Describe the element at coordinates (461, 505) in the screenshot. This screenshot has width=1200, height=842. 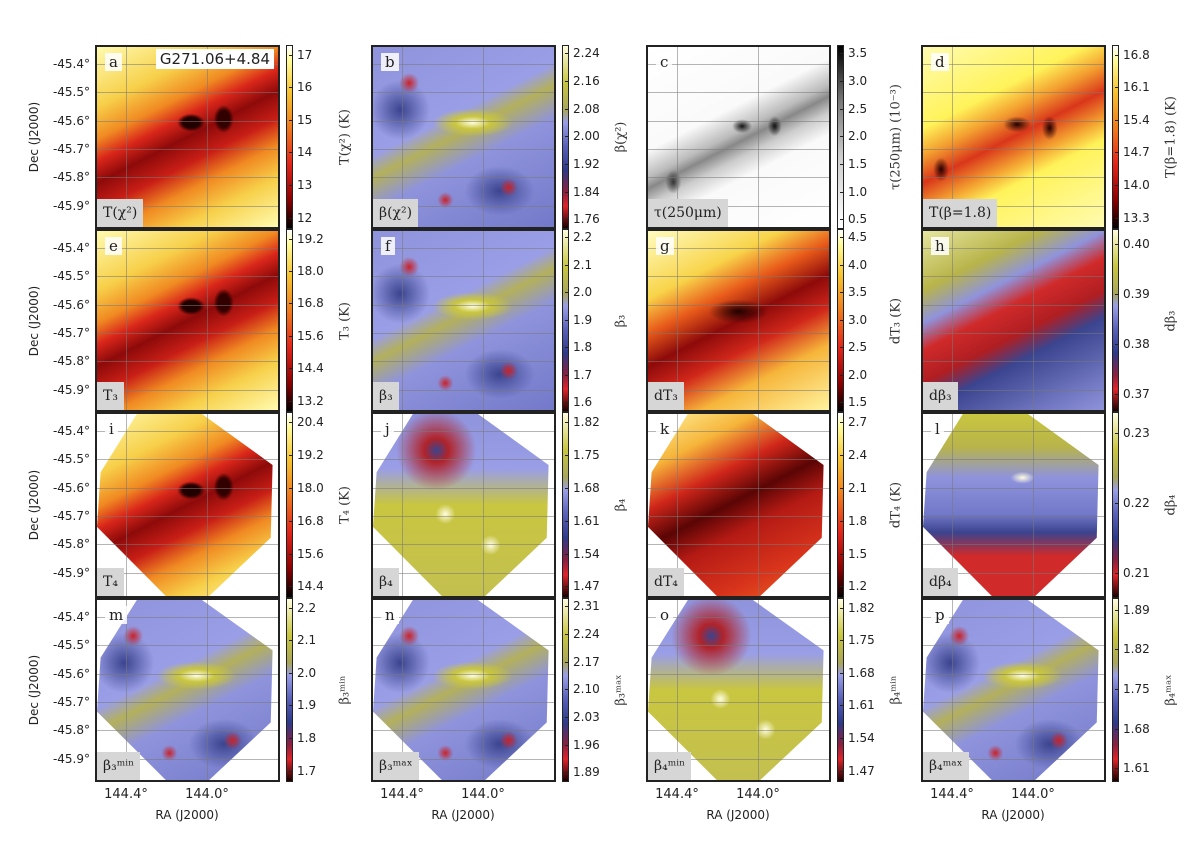
I see `map-image` at that location.